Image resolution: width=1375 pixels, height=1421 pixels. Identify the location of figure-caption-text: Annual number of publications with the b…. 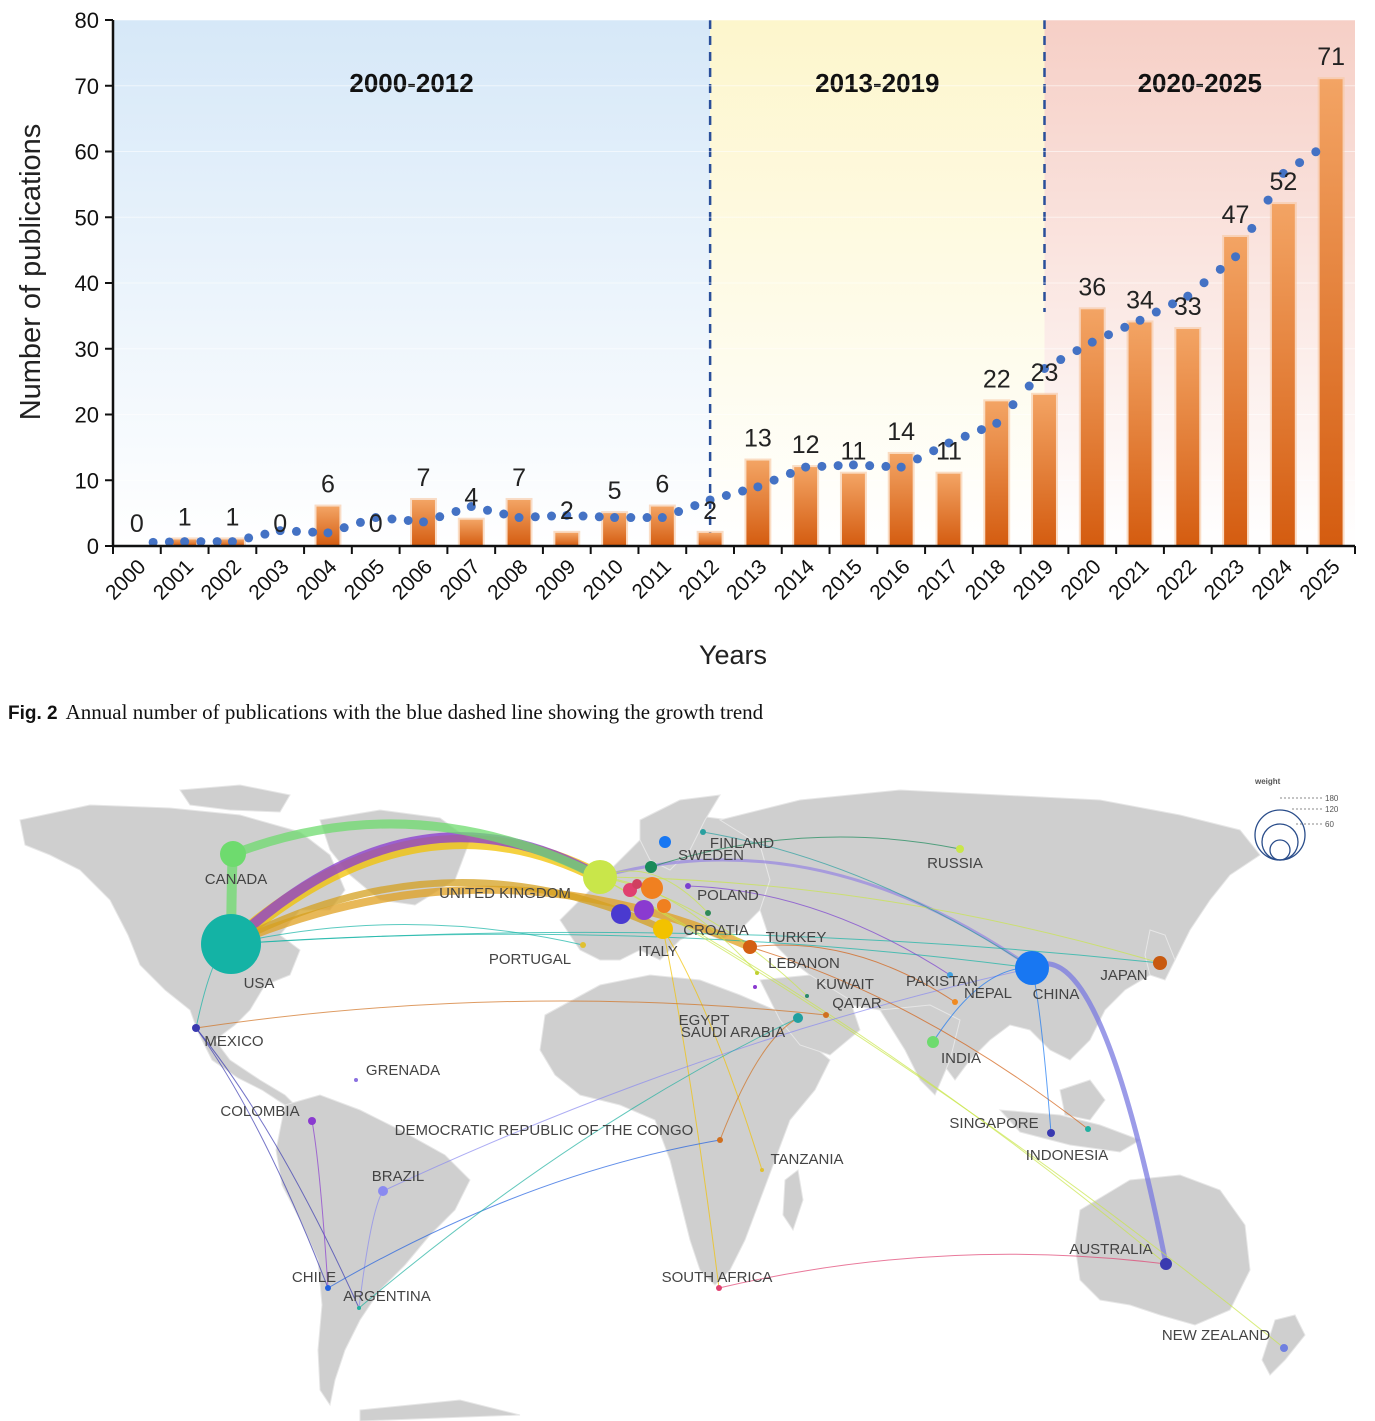
(414, 712).